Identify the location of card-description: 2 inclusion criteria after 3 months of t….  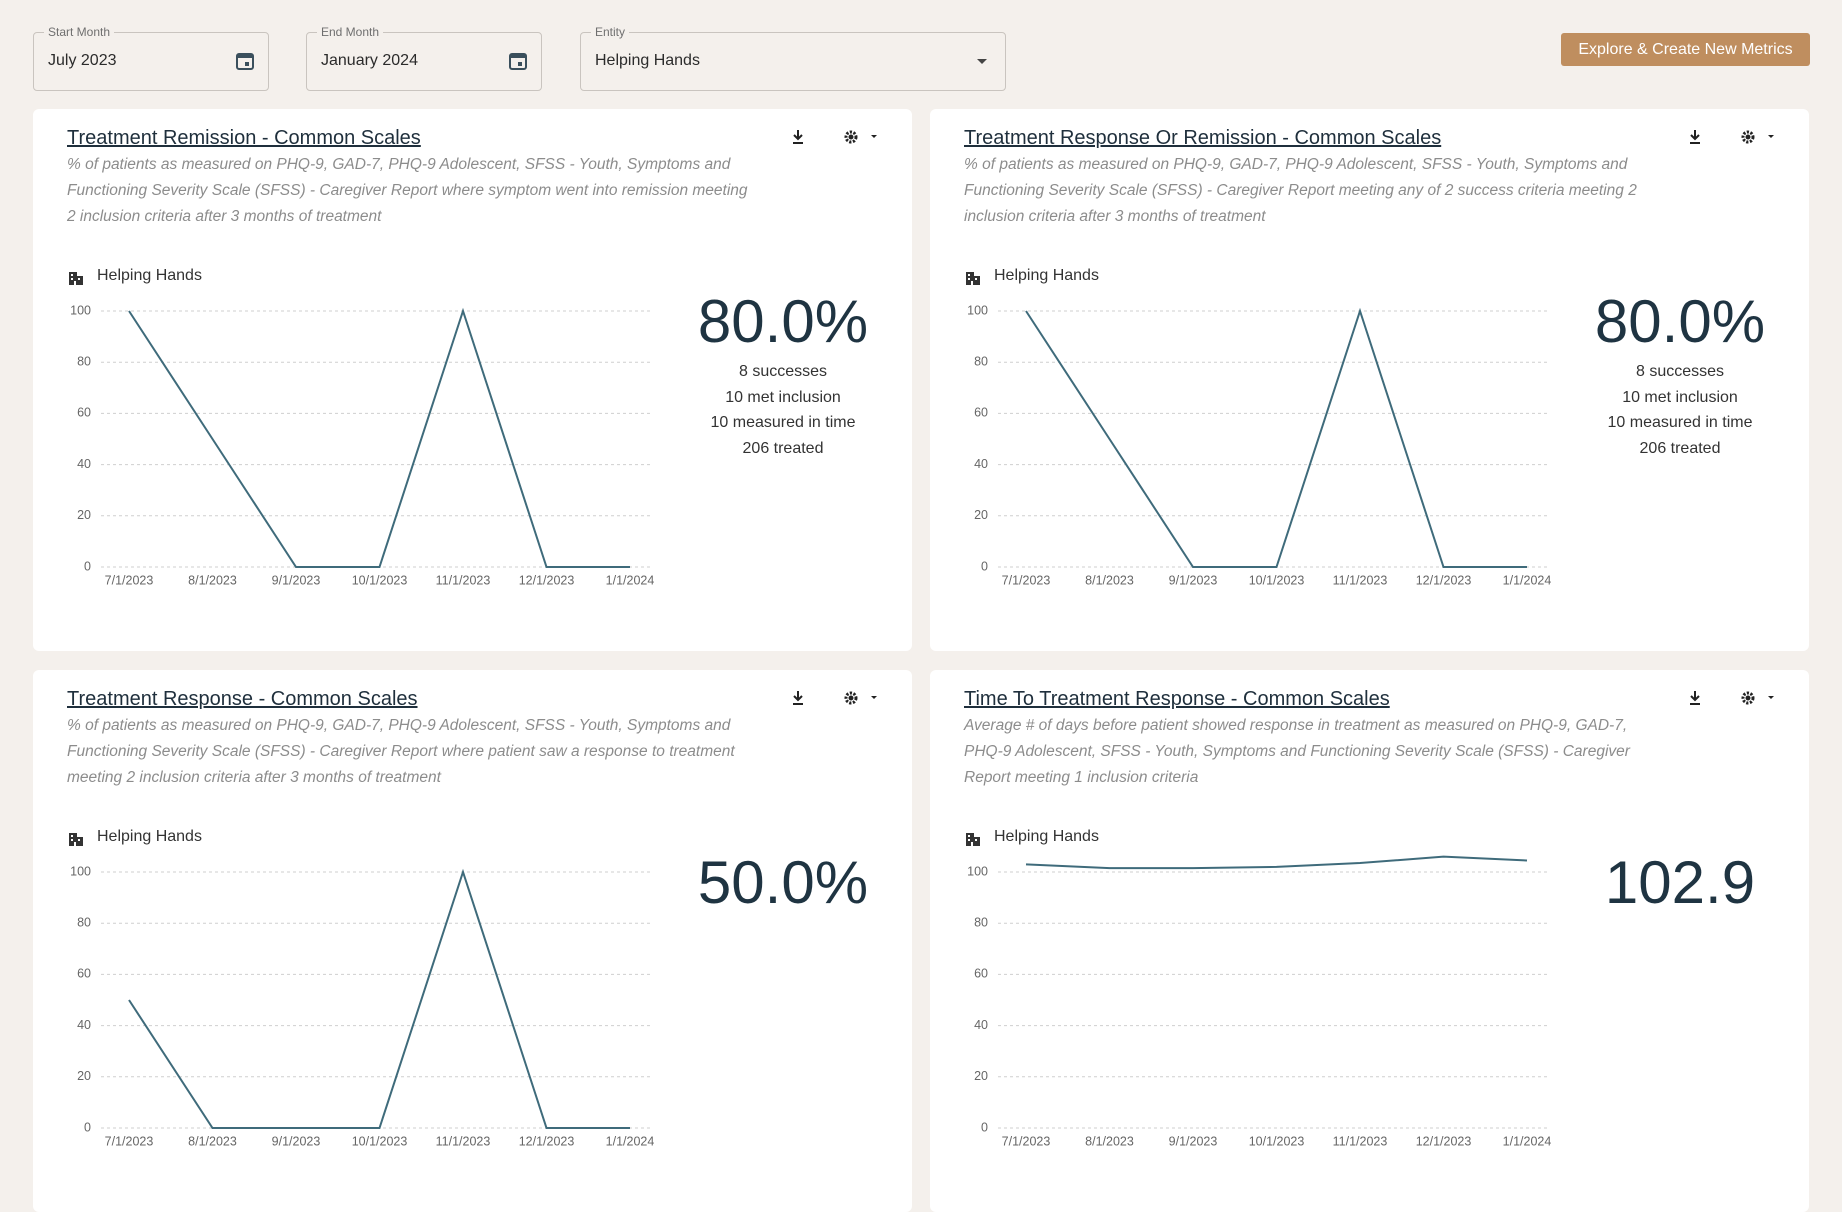
(224, 216).